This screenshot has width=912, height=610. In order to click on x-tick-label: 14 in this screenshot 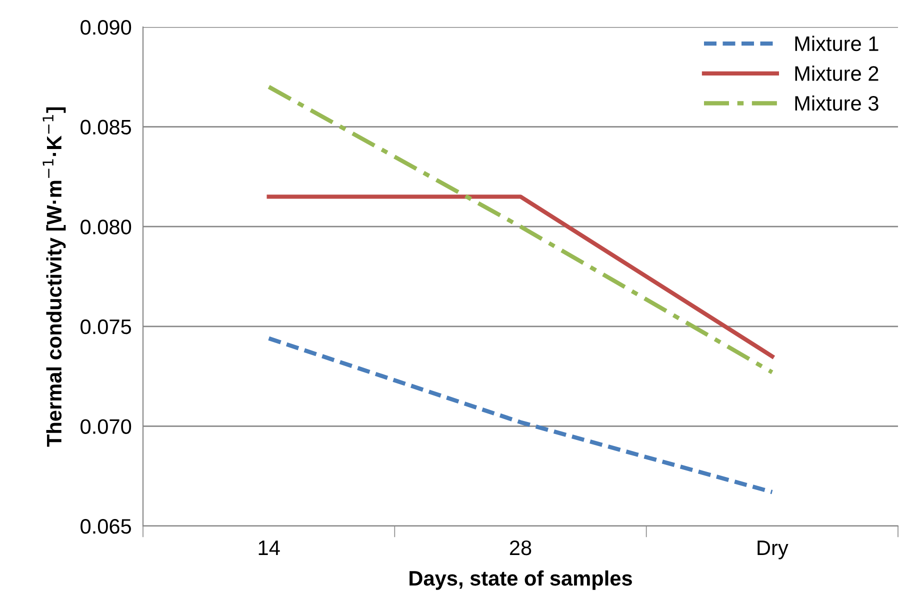, I will do `click(269, 547)`.